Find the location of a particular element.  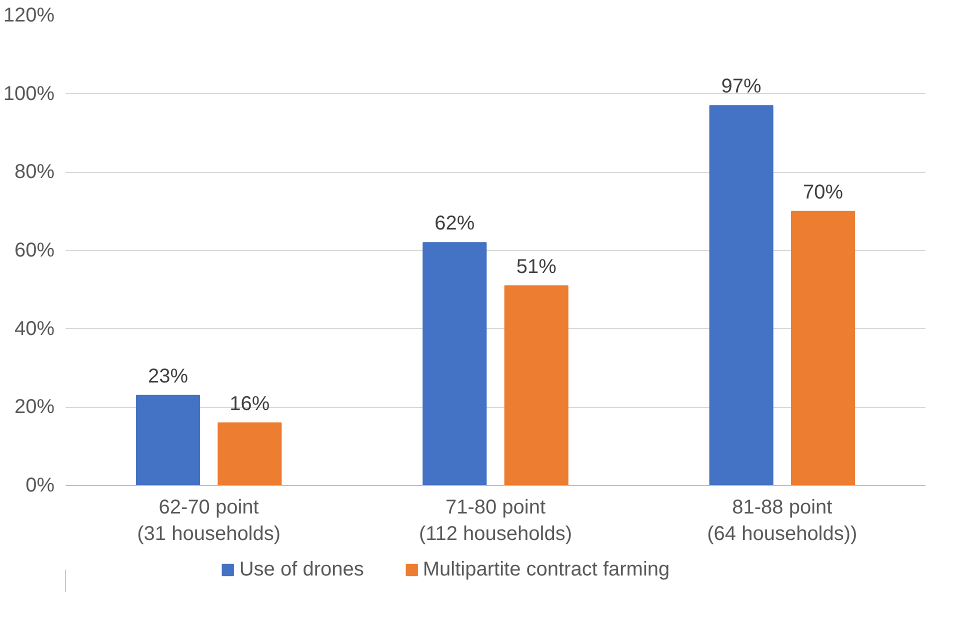

x-tick-label: 62-70 point (31 households) is located at coordinates (209, 520).